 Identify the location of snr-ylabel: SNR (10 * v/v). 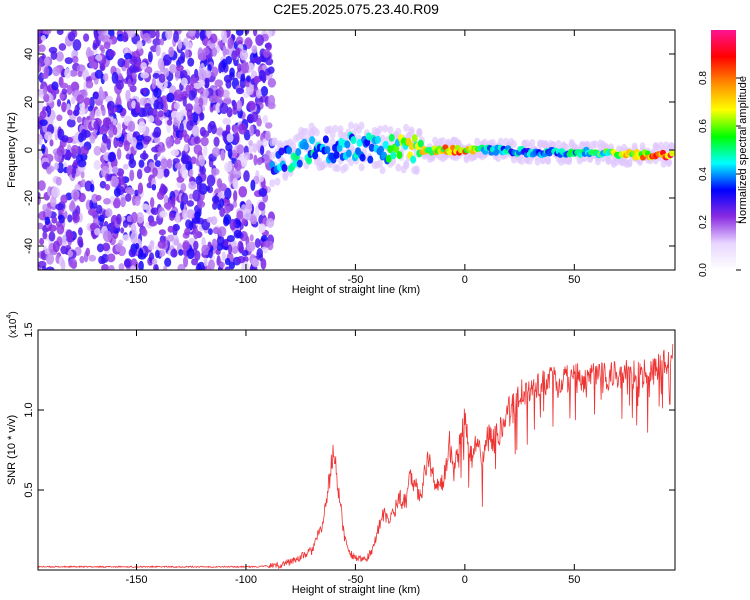
(12, 450).